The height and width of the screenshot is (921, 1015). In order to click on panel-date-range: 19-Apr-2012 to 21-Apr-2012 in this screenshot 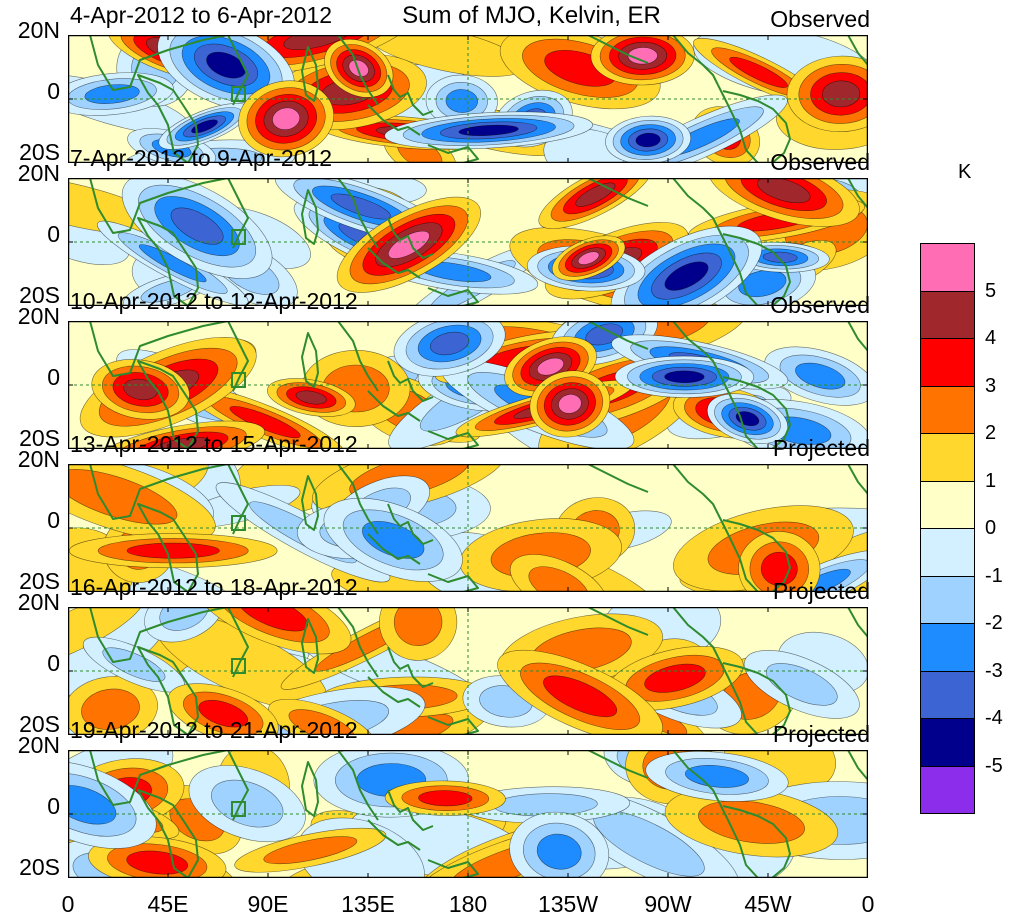, I will do `click(214, 730)`.